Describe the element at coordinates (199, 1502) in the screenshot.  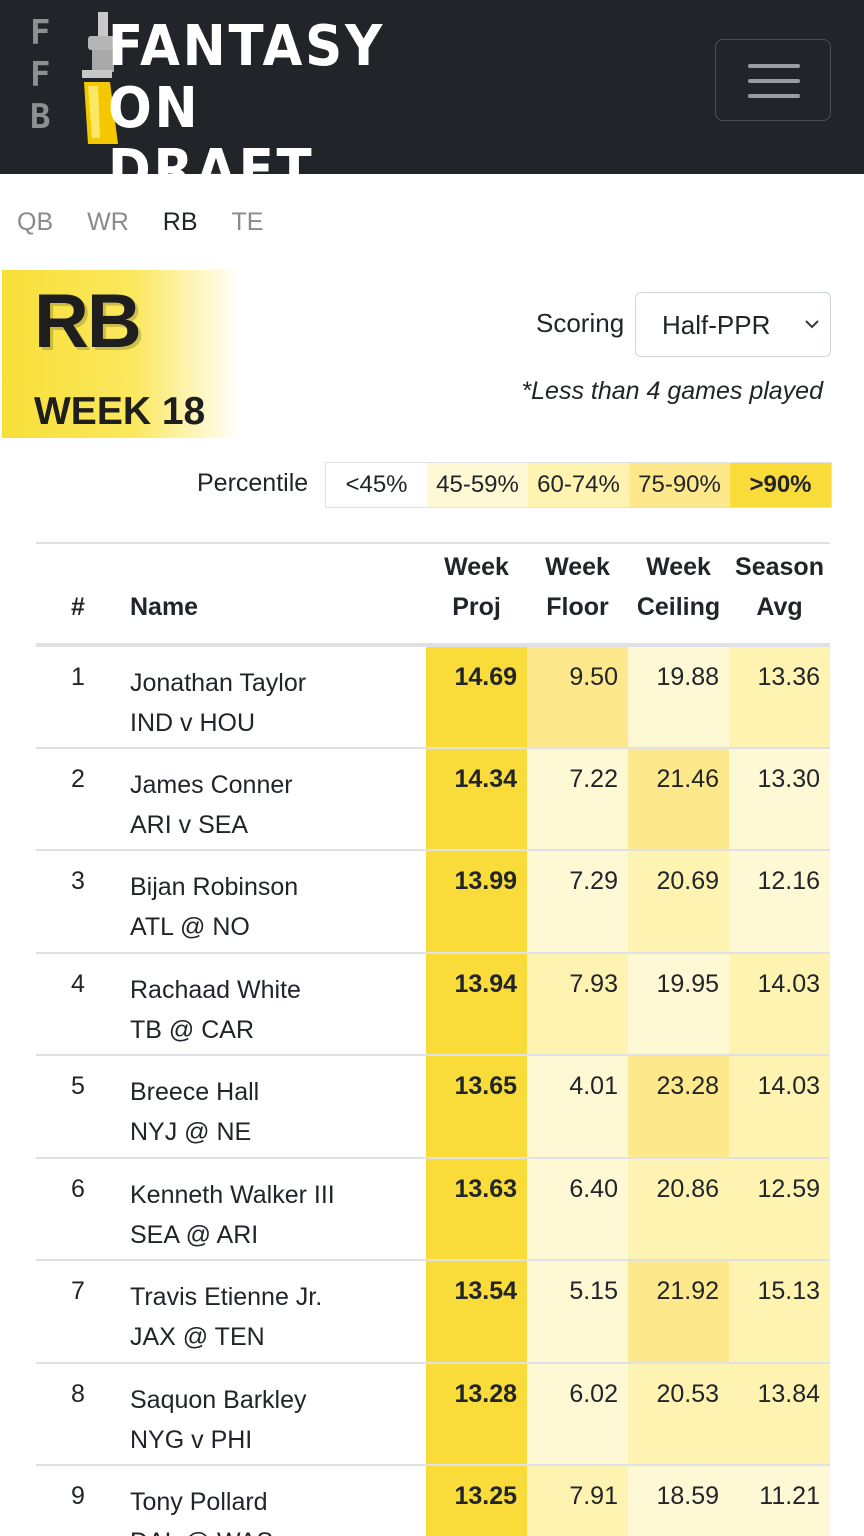
I see `player-name: Tony Pollard` at that location.